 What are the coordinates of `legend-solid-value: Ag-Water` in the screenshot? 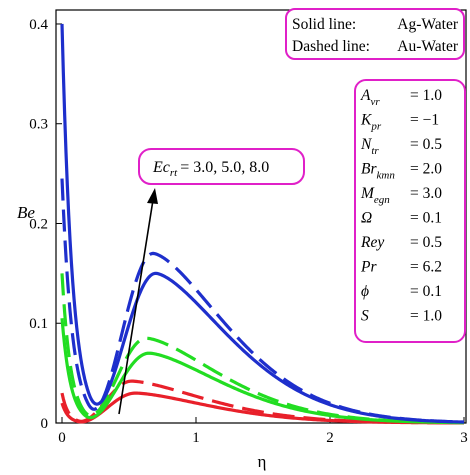 It's located at (428, 24).